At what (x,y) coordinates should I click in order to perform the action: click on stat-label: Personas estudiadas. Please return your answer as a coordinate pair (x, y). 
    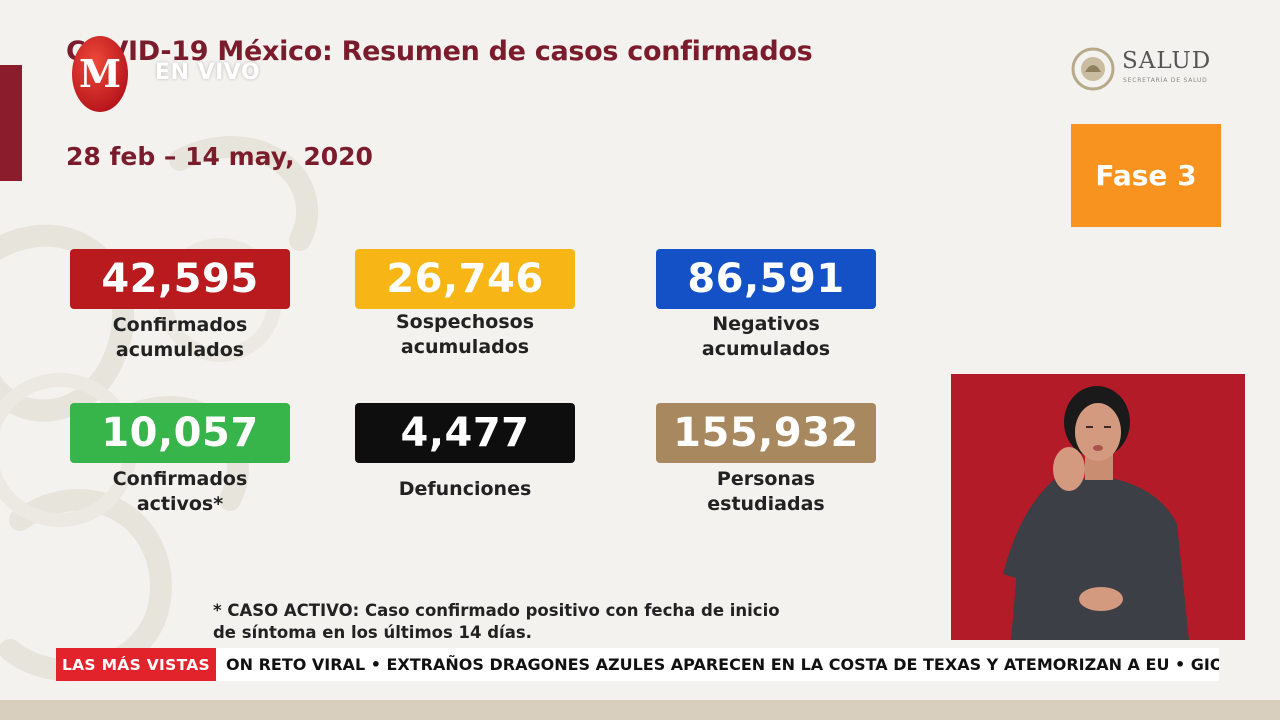
    Looking at the image, I should click on (766, 492).